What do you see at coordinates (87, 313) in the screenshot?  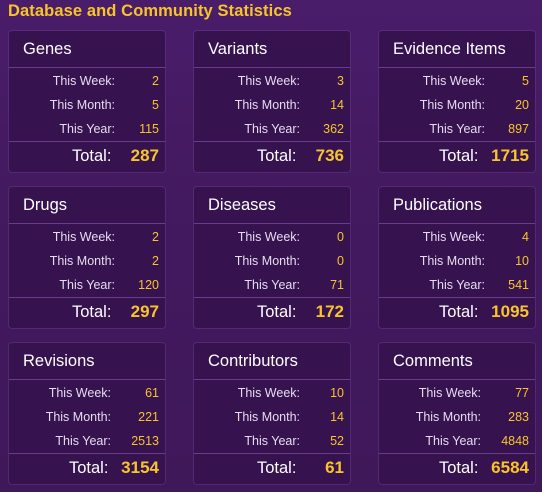 I see `total-row: Total: 297` at bounding box center [87, 313].